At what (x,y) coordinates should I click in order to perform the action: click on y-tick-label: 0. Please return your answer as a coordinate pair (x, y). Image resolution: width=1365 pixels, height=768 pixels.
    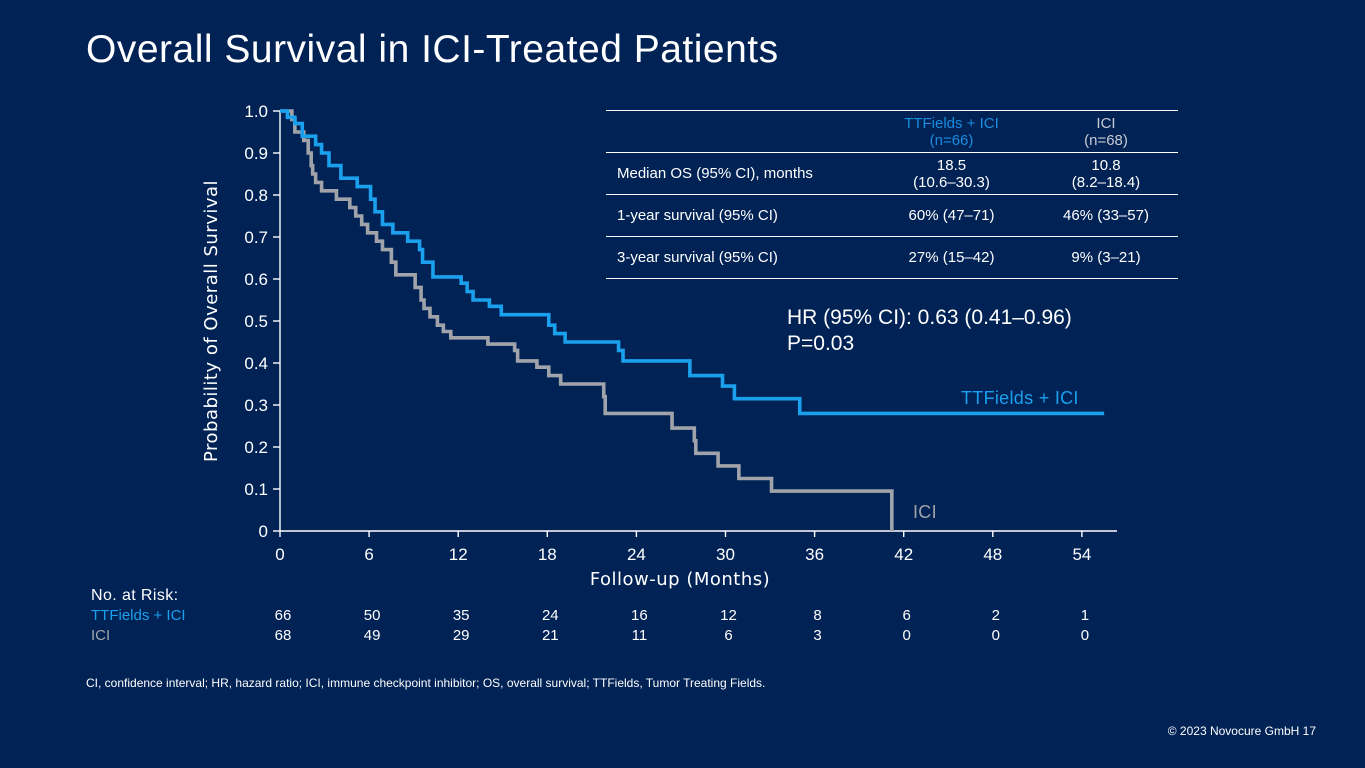
    Looking at the image, I should click on (263, 531).